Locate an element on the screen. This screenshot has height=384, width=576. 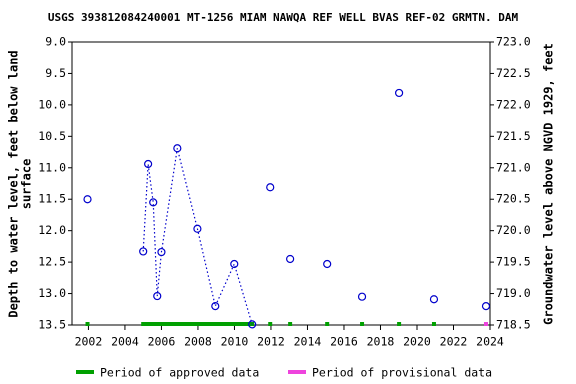
y2-axis-label: Groundwater level above NGVD 1929, feet is located at coordinates (549, 184).